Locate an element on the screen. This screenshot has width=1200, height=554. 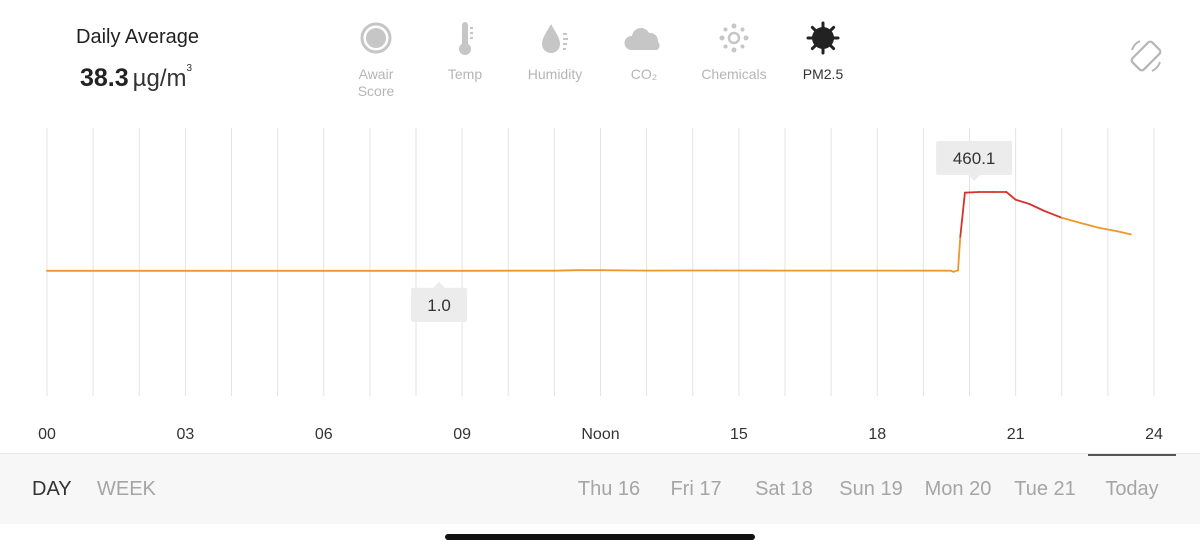
home-indicator is located at coordinates (600, 537).